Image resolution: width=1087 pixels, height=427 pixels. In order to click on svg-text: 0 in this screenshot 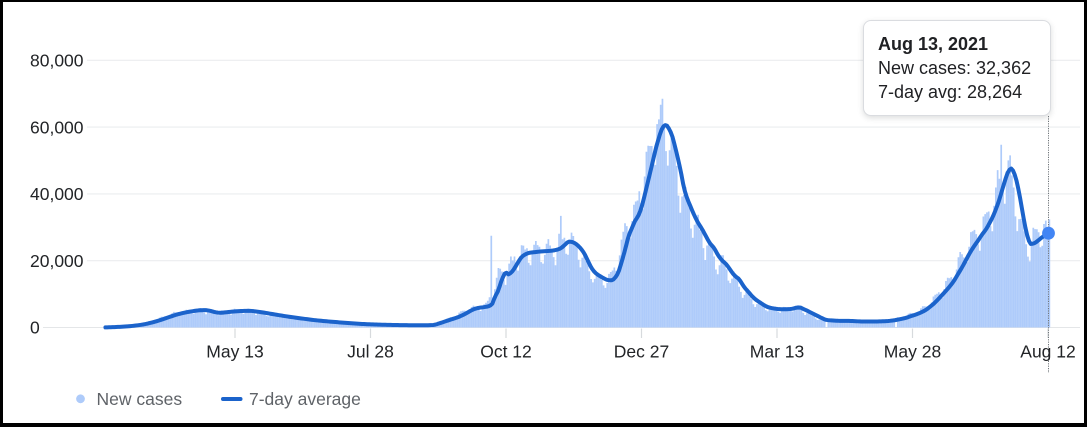, I will do `click(35, 328)`.